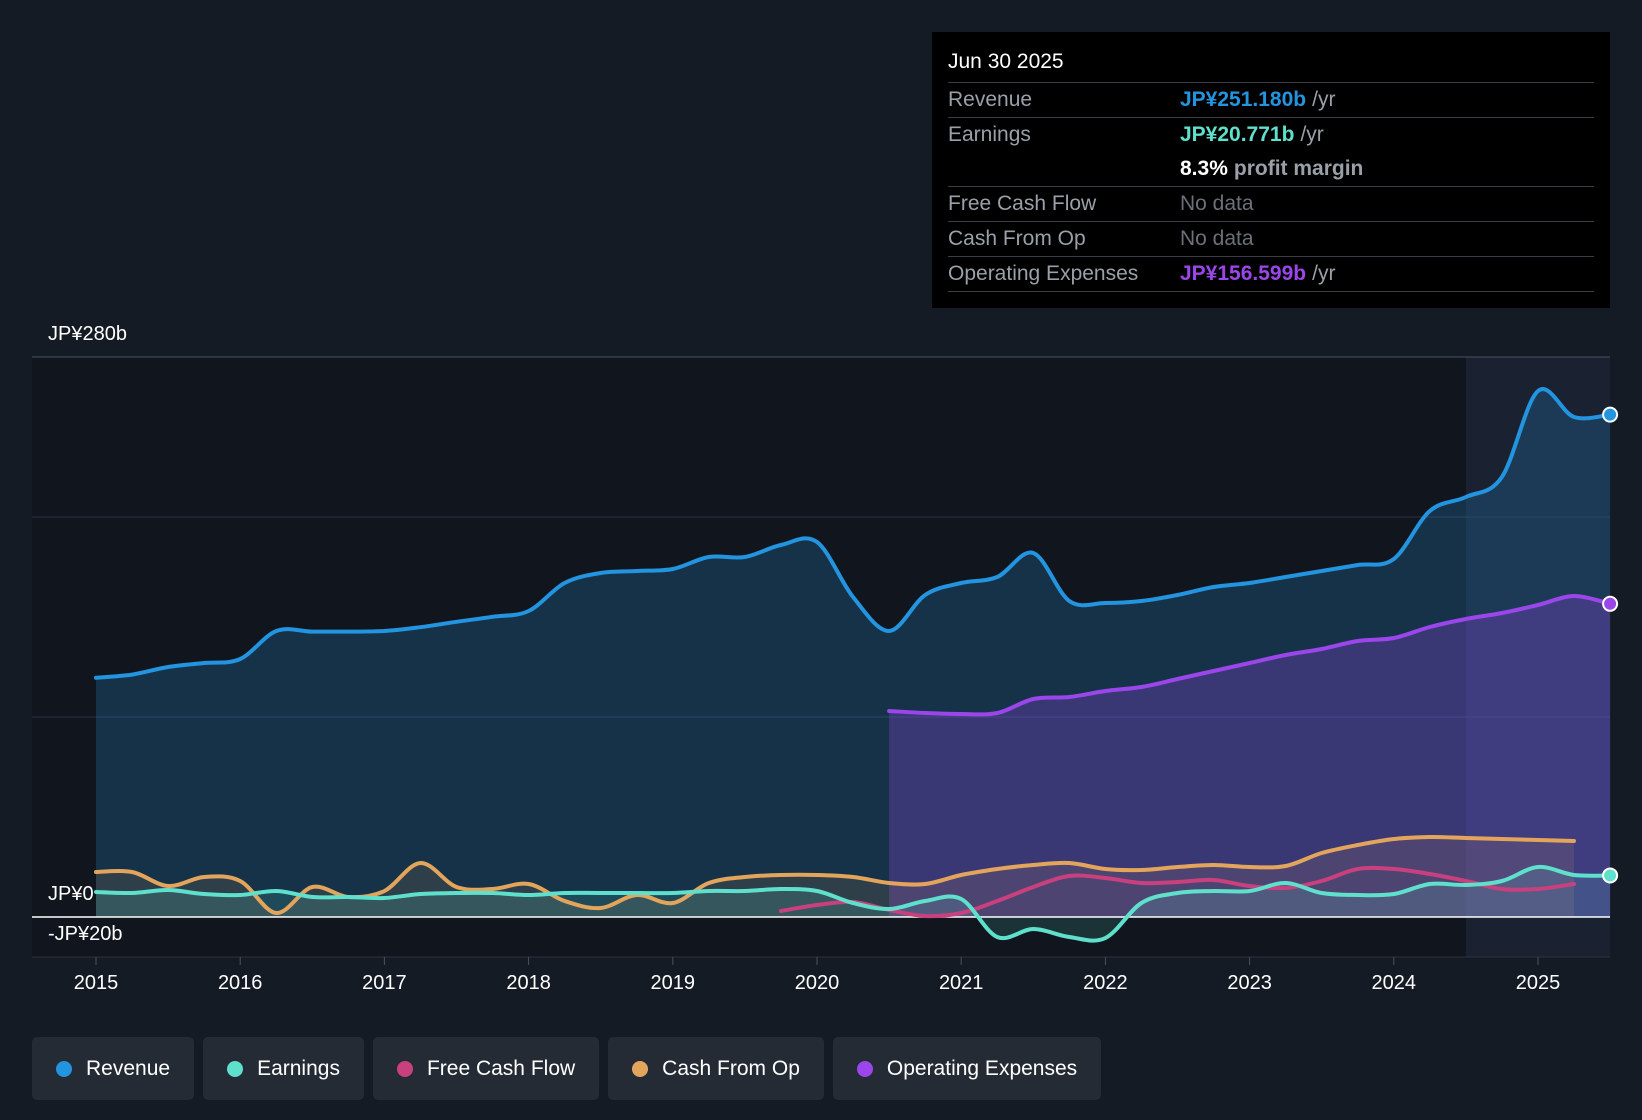 The image size is (1642, 1120). Describe the element at coordinates (64, 1068) in the screenshot. I see `legend-dot-revenue-icon` at that location.